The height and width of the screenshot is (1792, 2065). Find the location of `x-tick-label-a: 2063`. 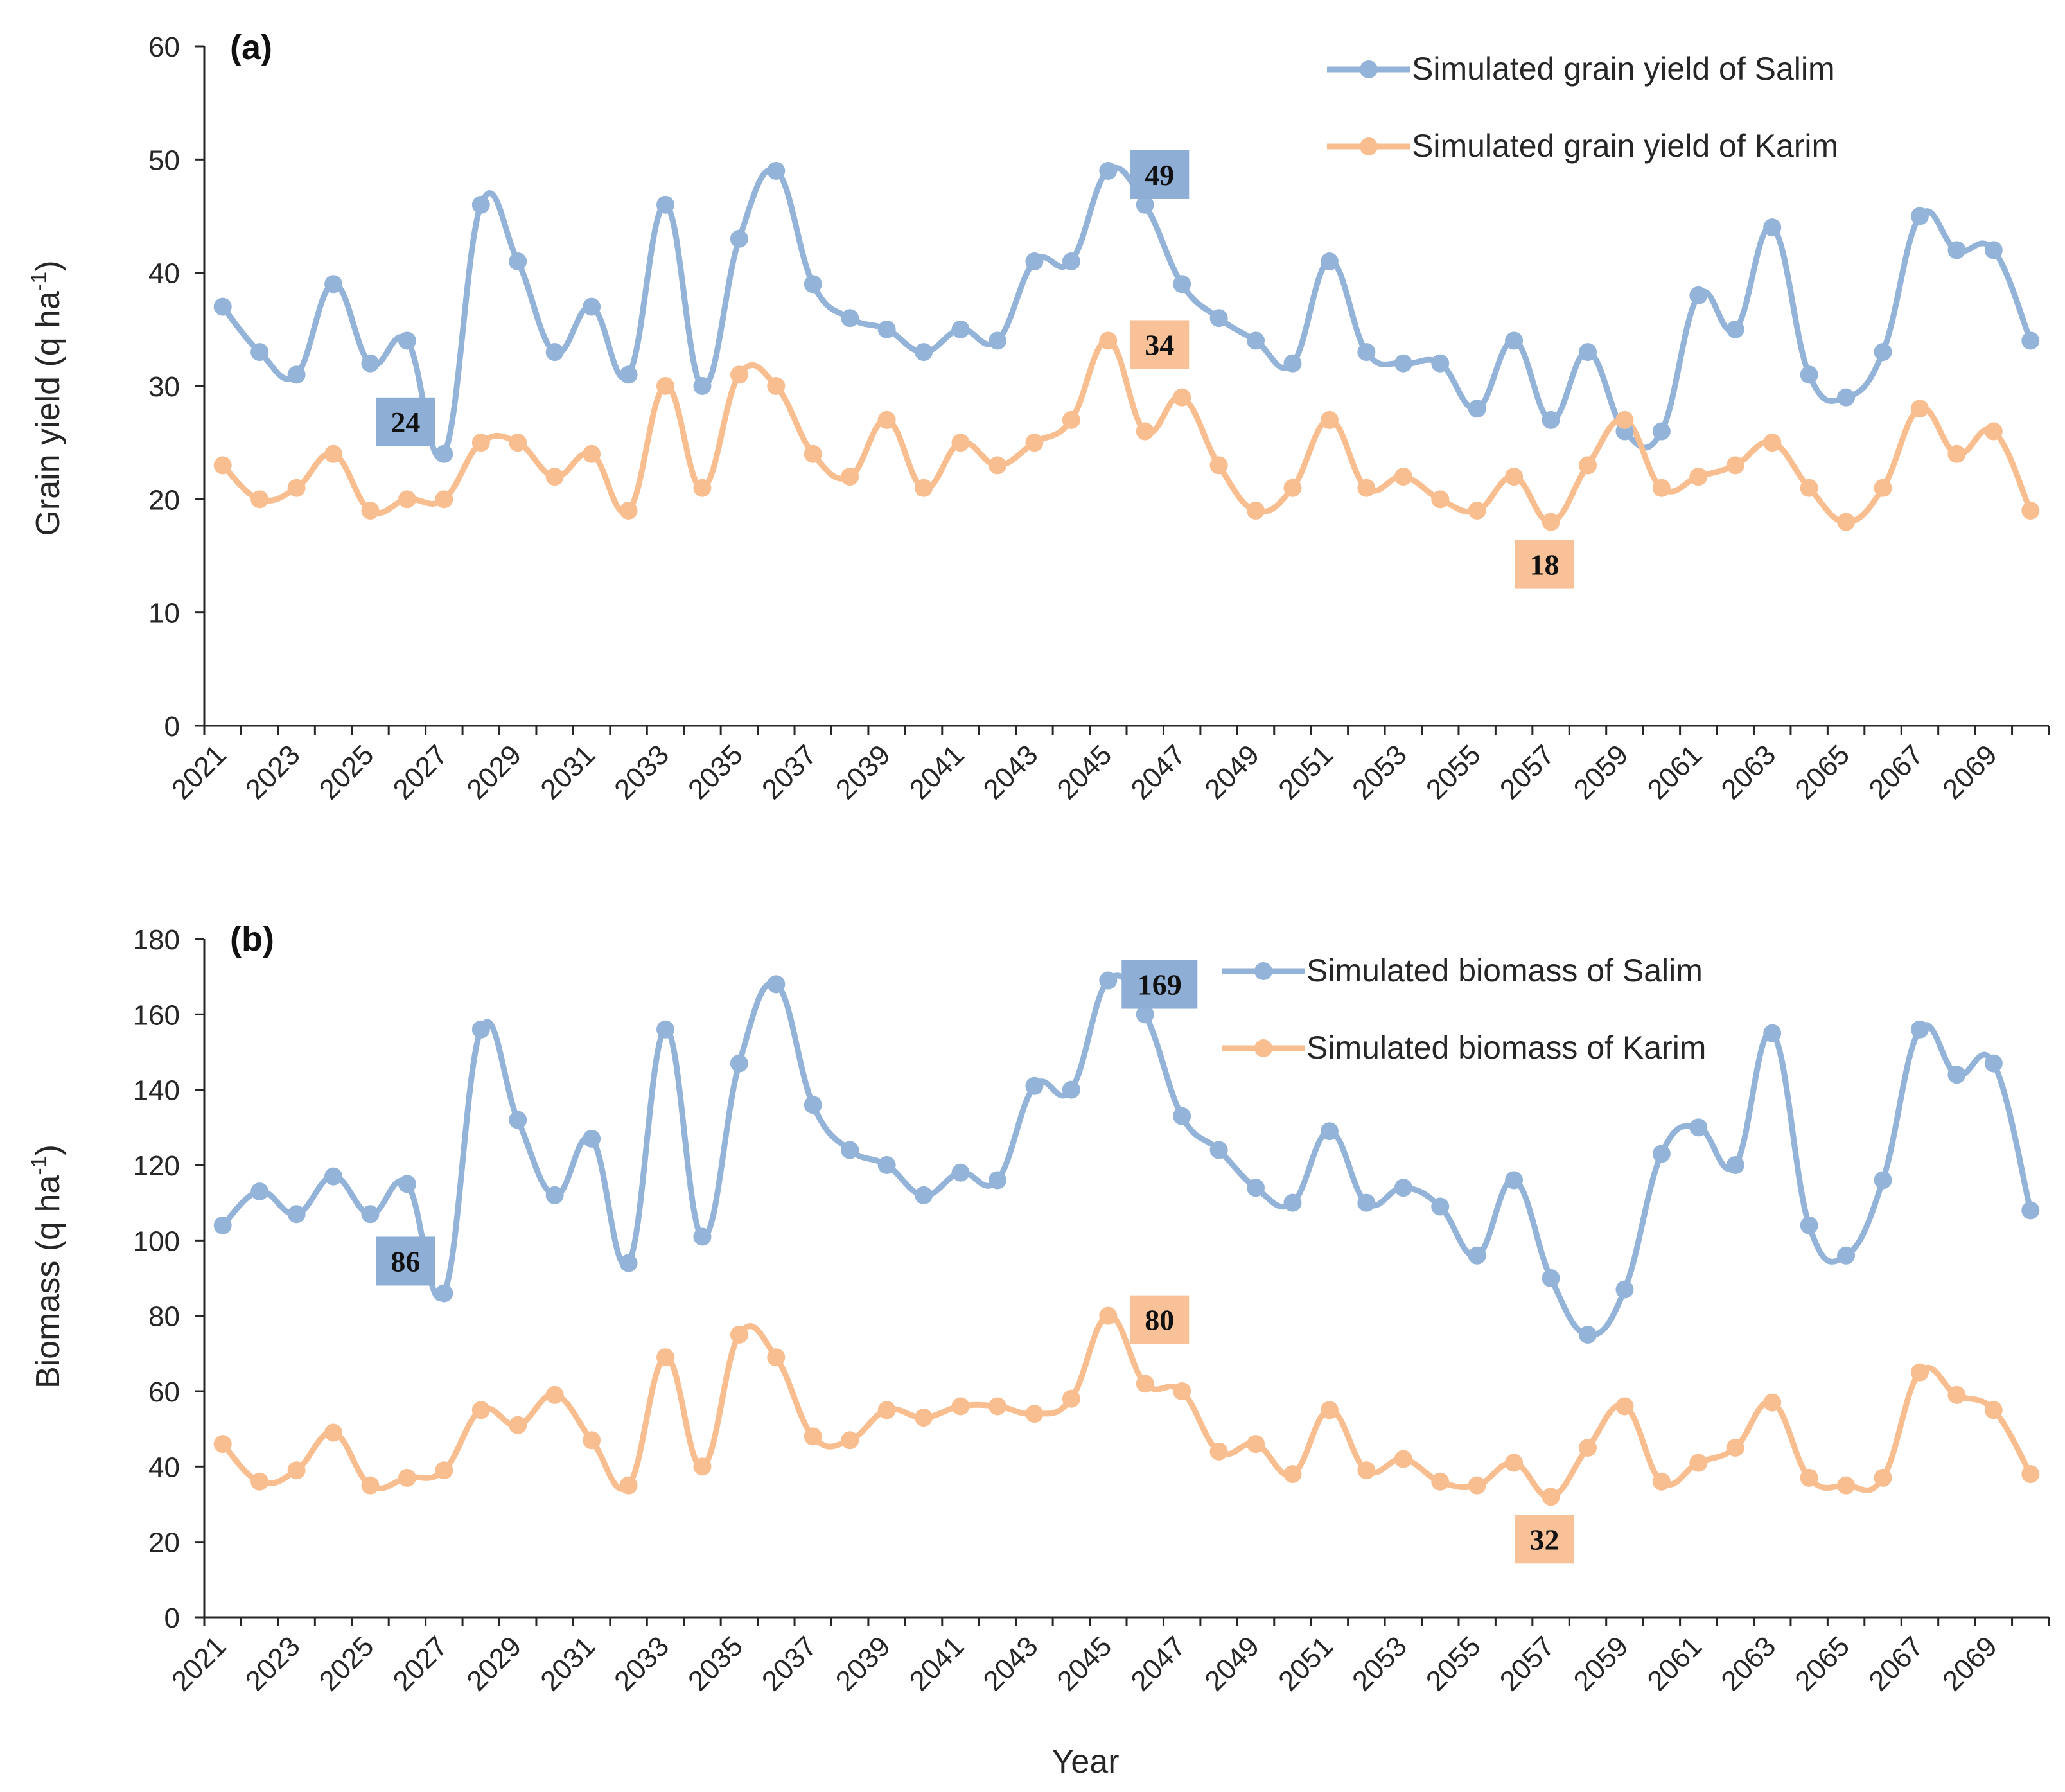

x-tick-label-a: 2063 is located at coordinates (1748, 772).